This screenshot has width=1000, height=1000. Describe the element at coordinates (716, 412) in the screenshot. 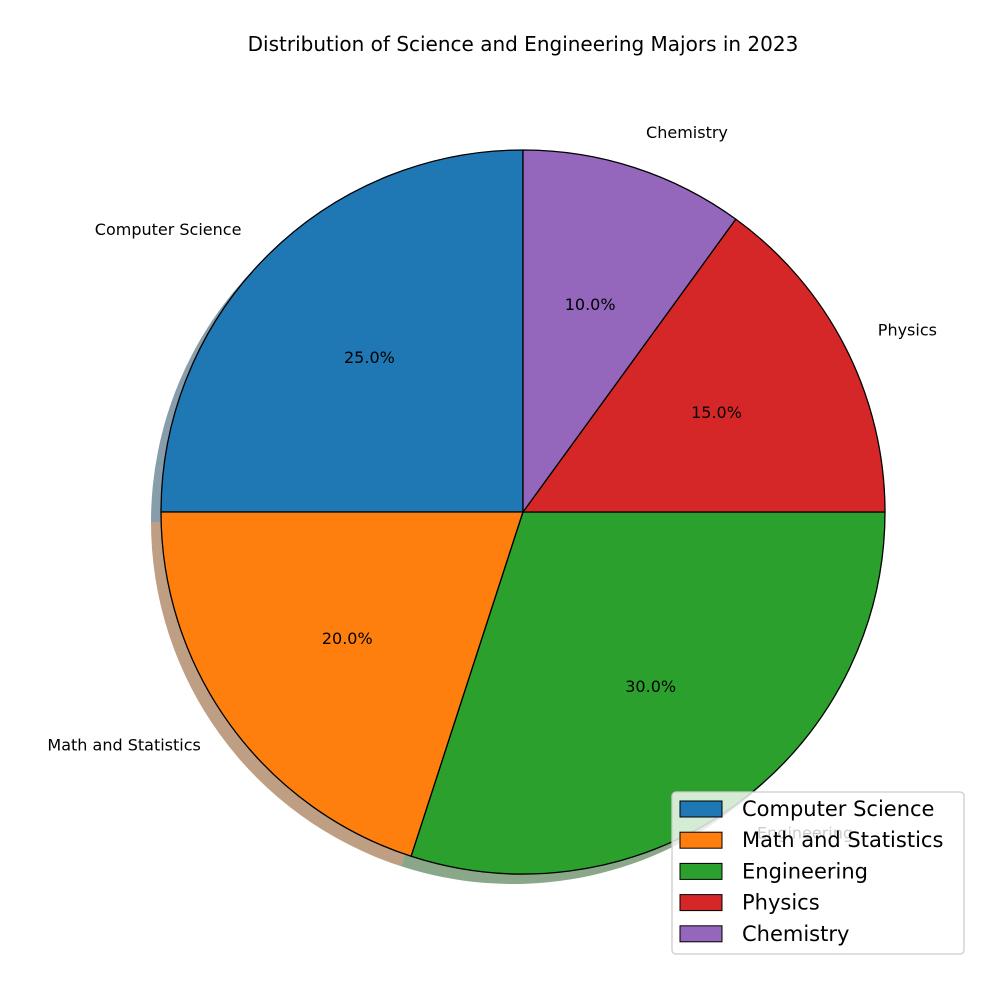

I see `pct-label-physics: 15.0%` at that location.